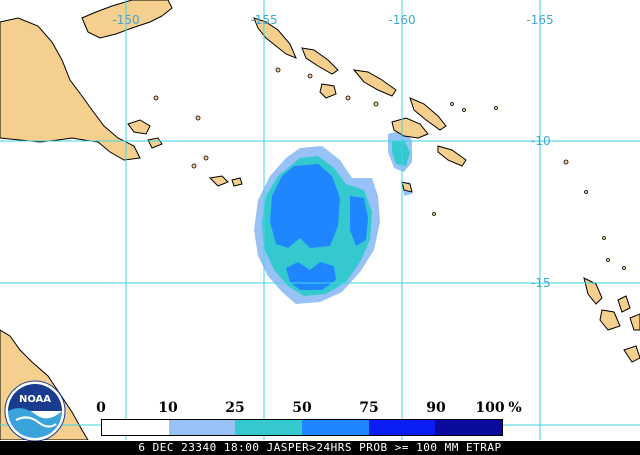  I want to click on louisiade-island, so click(237, 182).